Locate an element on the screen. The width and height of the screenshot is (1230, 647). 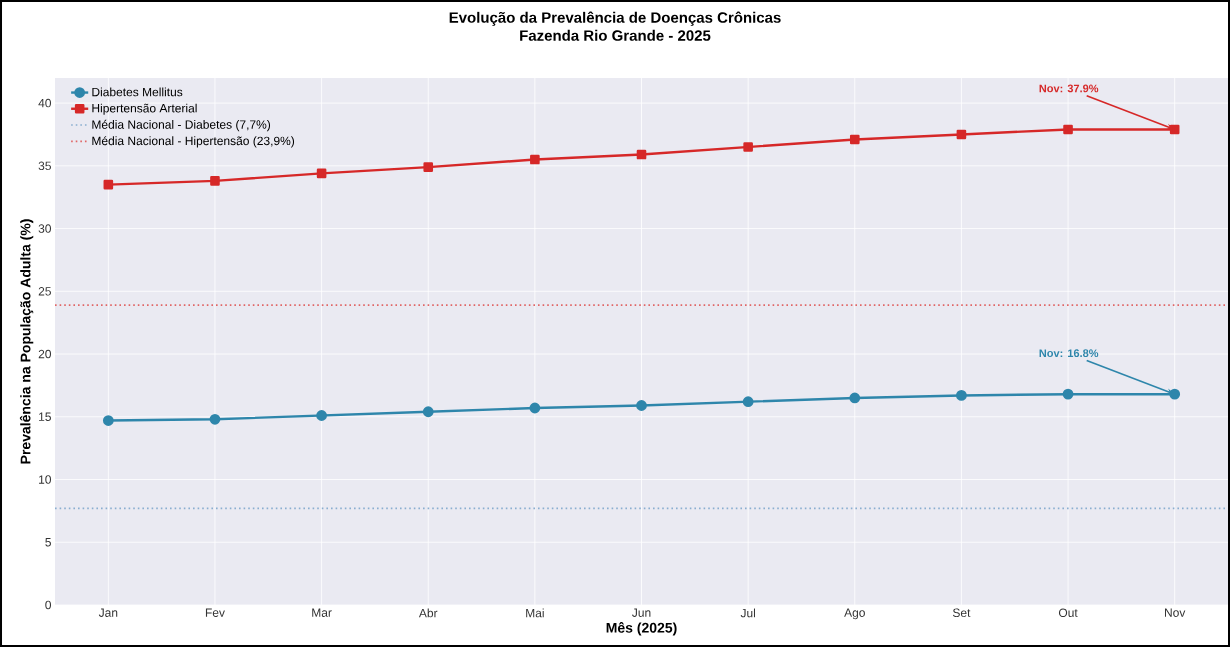
x-tick-label: Set is located at coordinates (961, 613).